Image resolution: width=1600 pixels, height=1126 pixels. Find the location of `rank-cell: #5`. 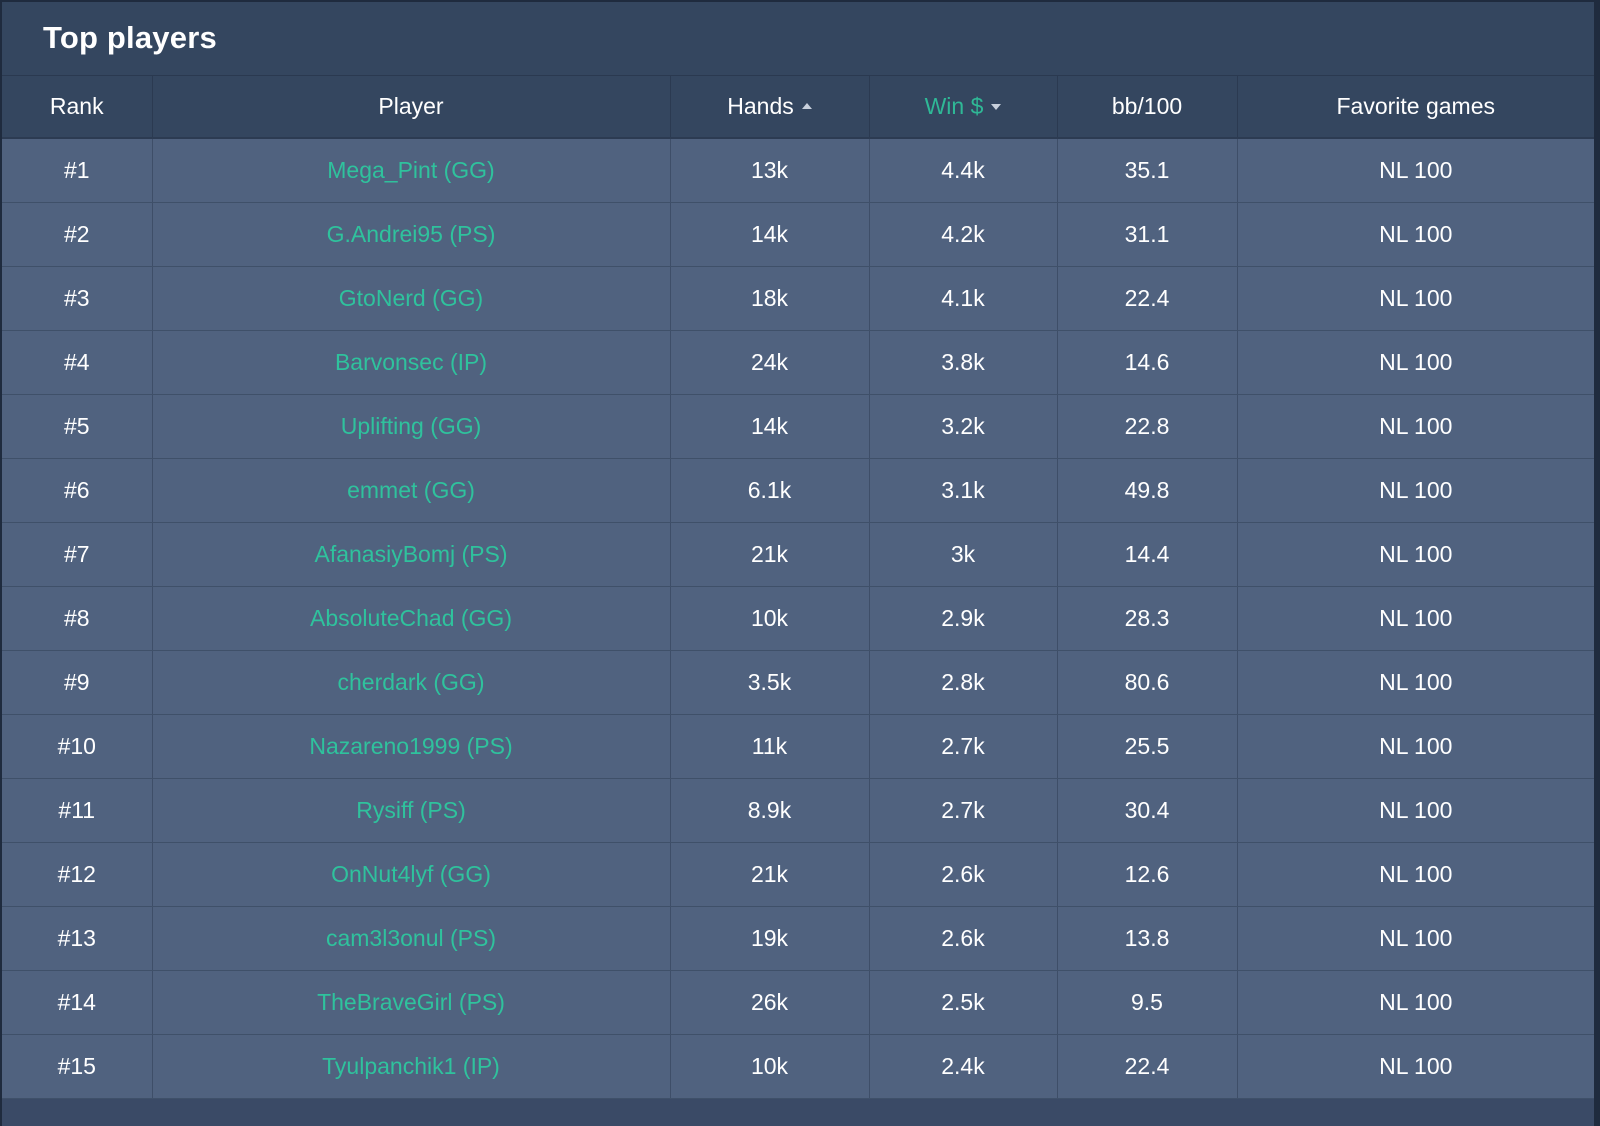

rank-cell: #5 is located at coordinates (77, 426).